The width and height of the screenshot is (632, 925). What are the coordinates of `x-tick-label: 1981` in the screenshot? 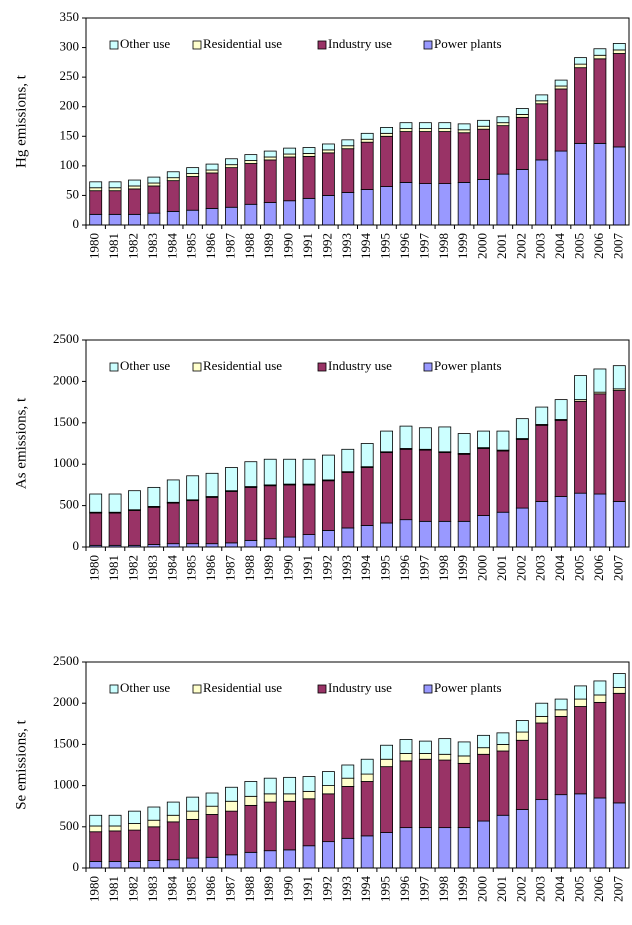 It's located at (113, 889).